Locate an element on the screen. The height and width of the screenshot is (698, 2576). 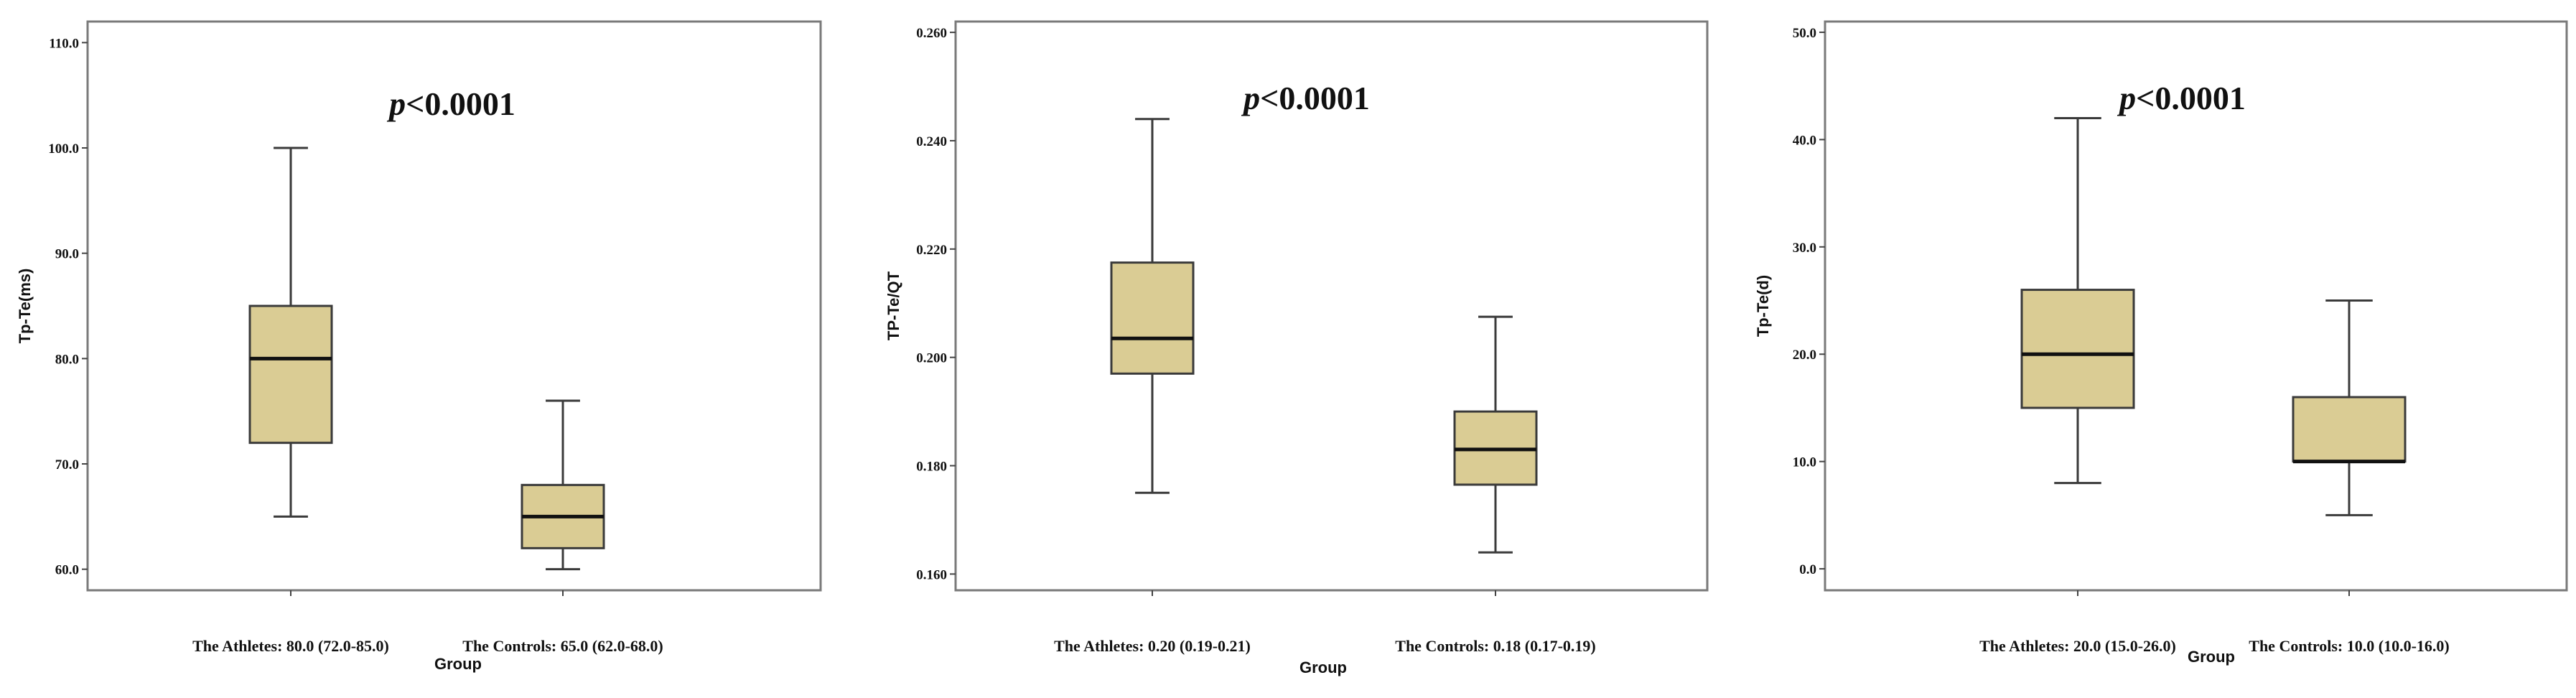
y-tick-label: 0.260 is located at coordinates (931, 33).